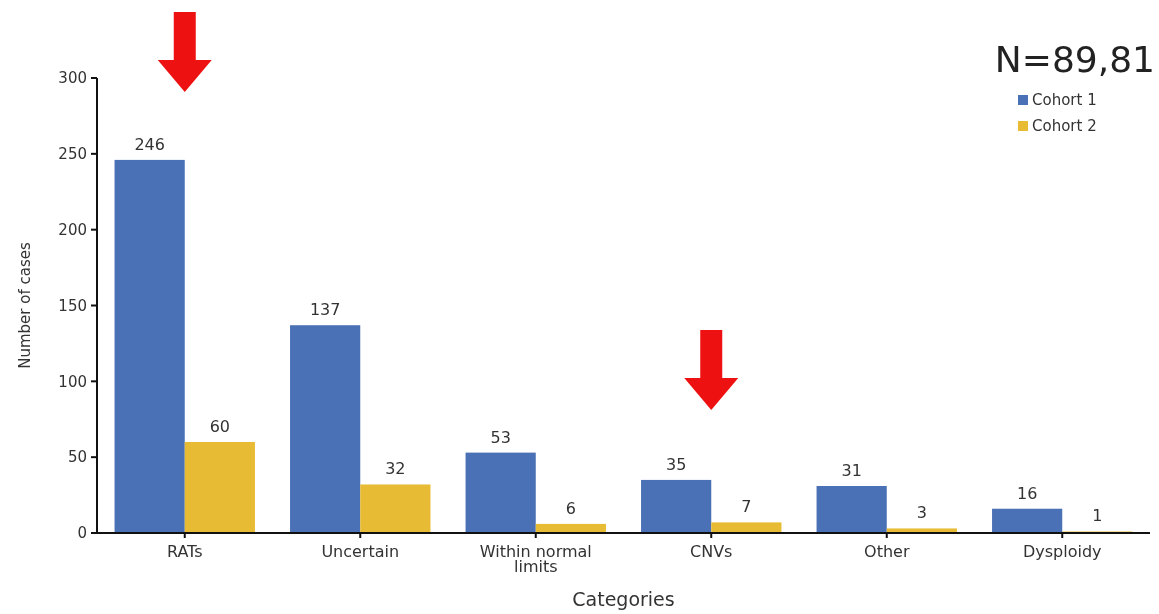 The width and height of the screenshot is (1159, 614). Describe the element at coordinates (1027, 493) in the screenshot. I see `data-label: 16` at that location.